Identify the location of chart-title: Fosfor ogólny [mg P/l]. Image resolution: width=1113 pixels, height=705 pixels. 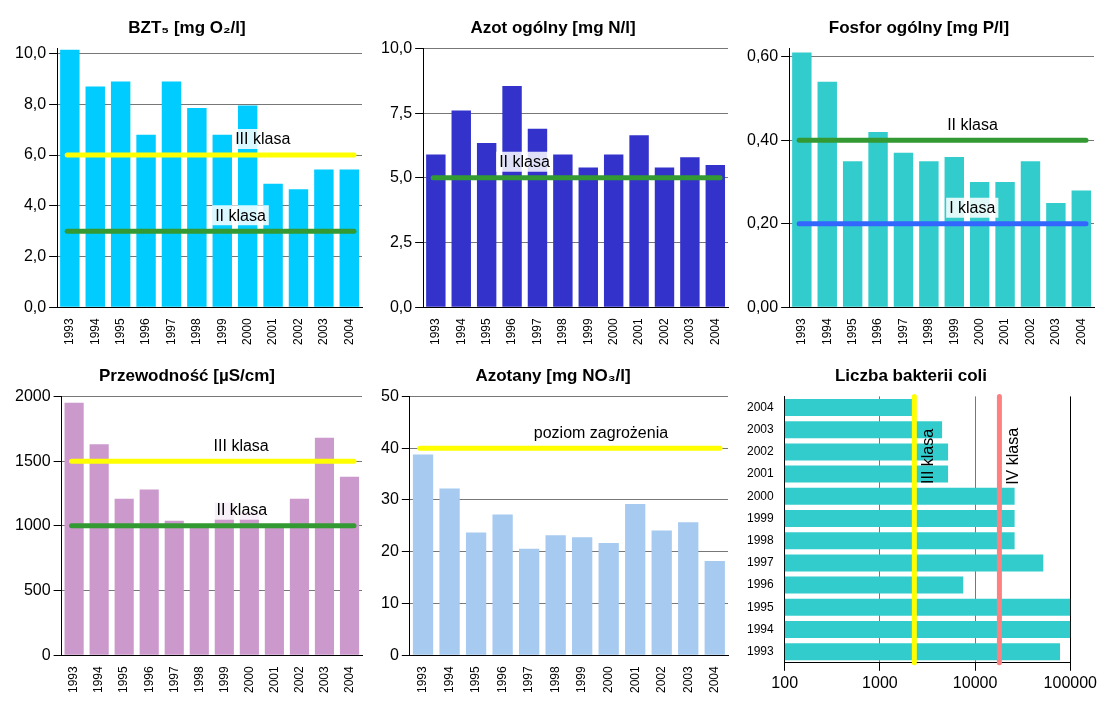
(919, 27).